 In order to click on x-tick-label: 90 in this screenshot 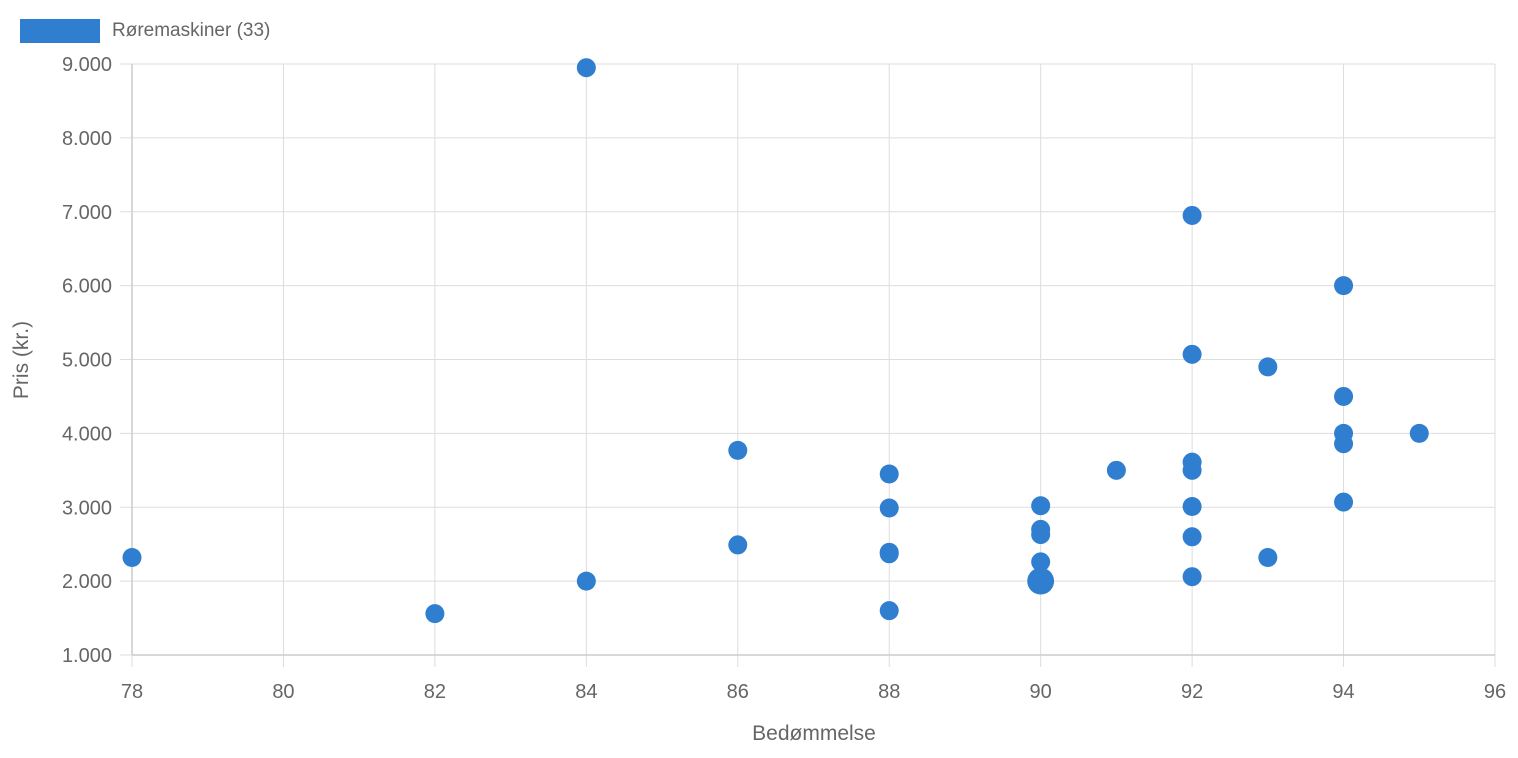, I will do `click(1041, 692)`.